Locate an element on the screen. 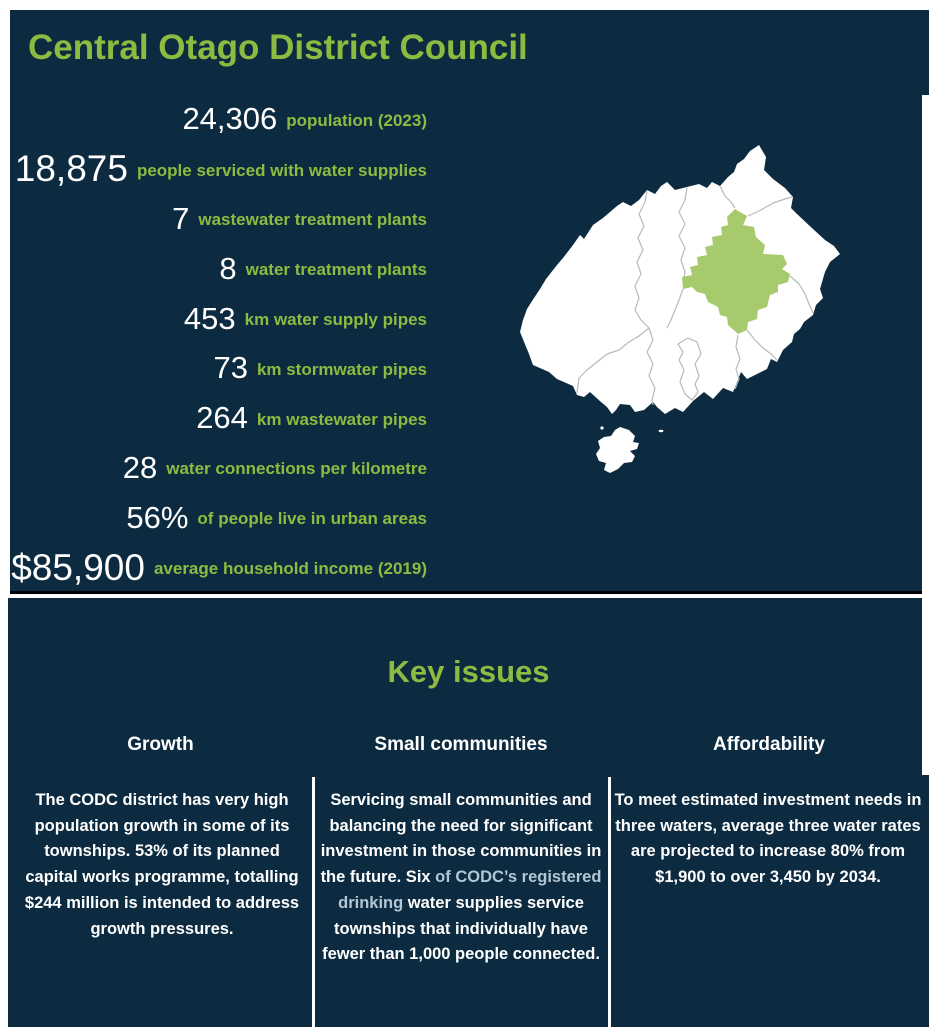 The image size is (929, 1035). stat-label: average household income (2019) is located at coordinates (290, 569).